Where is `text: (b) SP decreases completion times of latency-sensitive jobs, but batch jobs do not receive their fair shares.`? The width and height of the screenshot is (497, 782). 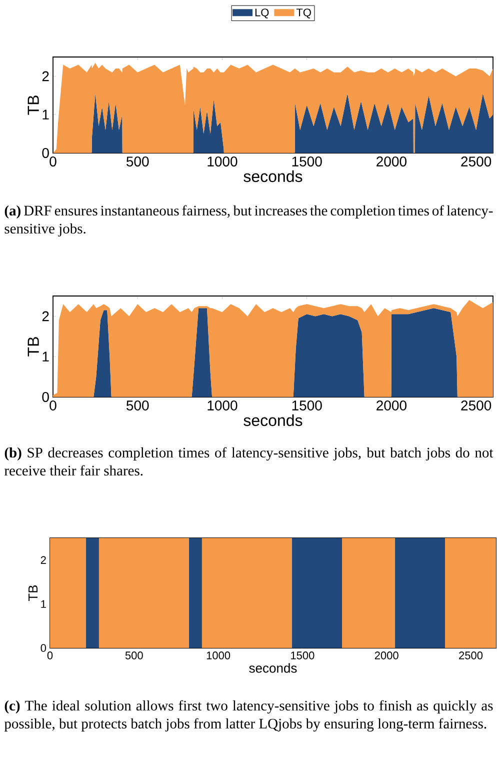
text: (b) SP decreases completion times of latency-sensitive jobs, but batch jobs do not receive their fair shares. is located at coordinates (249, 461).